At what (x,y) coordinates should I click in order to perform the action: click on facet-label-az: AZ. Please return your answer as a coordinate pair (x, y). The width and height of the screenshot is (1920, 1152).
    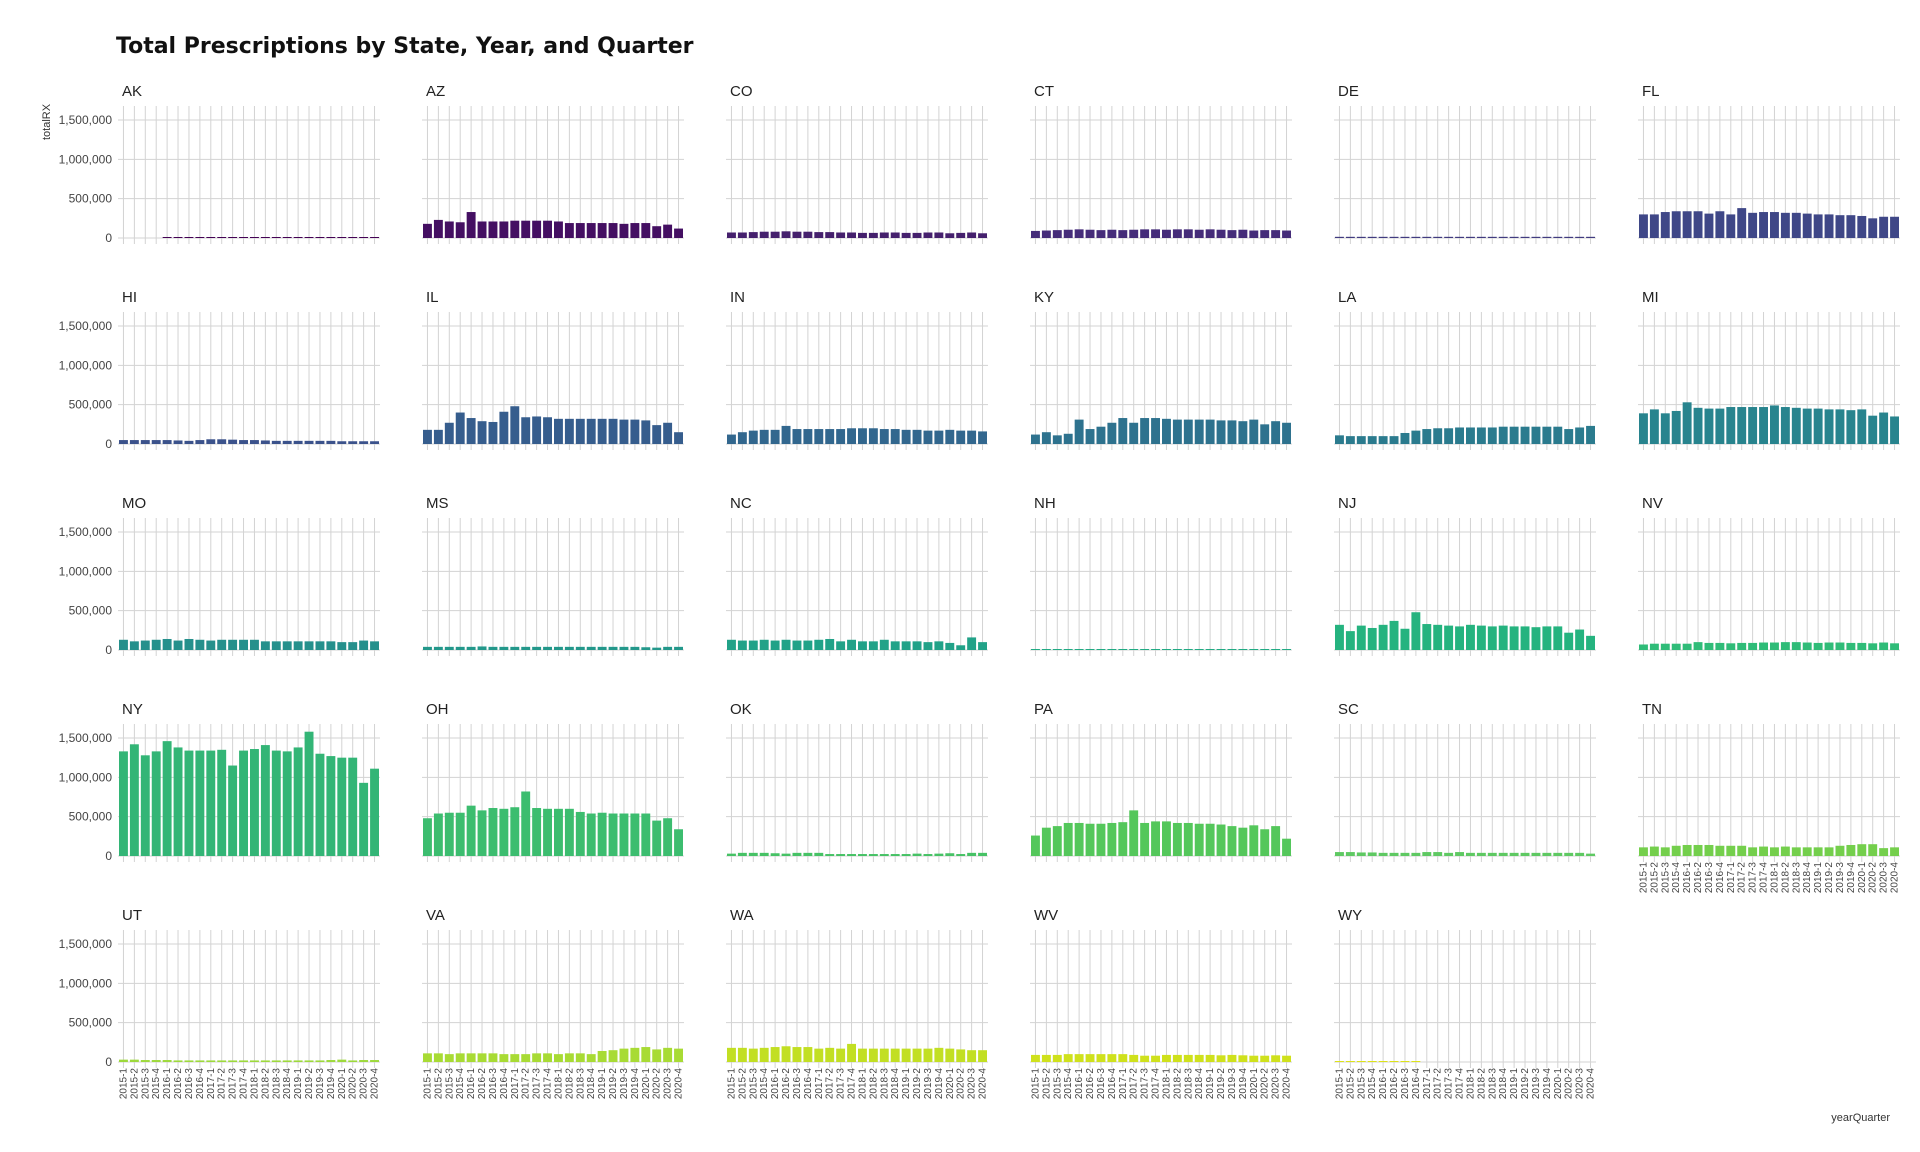
    Looking at the image, I should click on (435, 91).